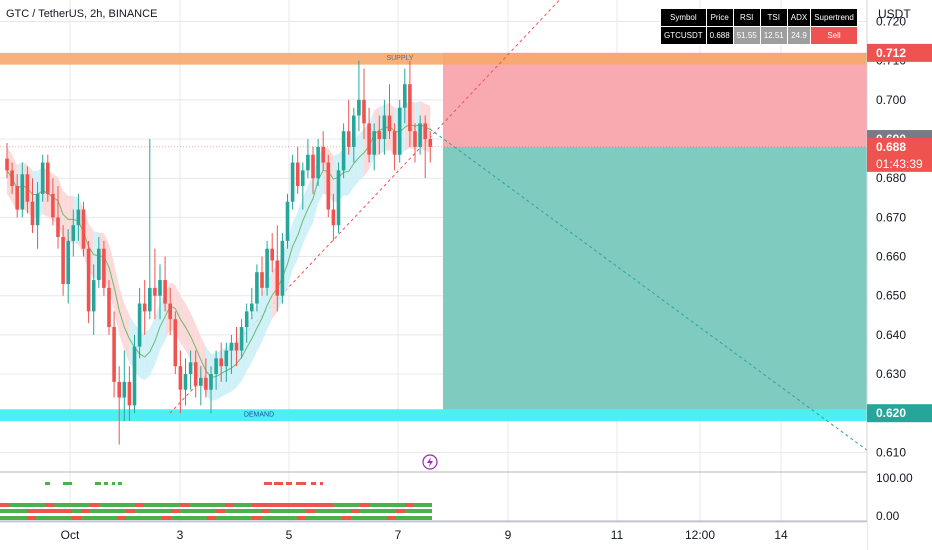 The image size is (932, 550). What do you see at coordinates (891, 217) in the screenshot?
I see `y-tick-label: 0.670` at bounding box center [891, 217].